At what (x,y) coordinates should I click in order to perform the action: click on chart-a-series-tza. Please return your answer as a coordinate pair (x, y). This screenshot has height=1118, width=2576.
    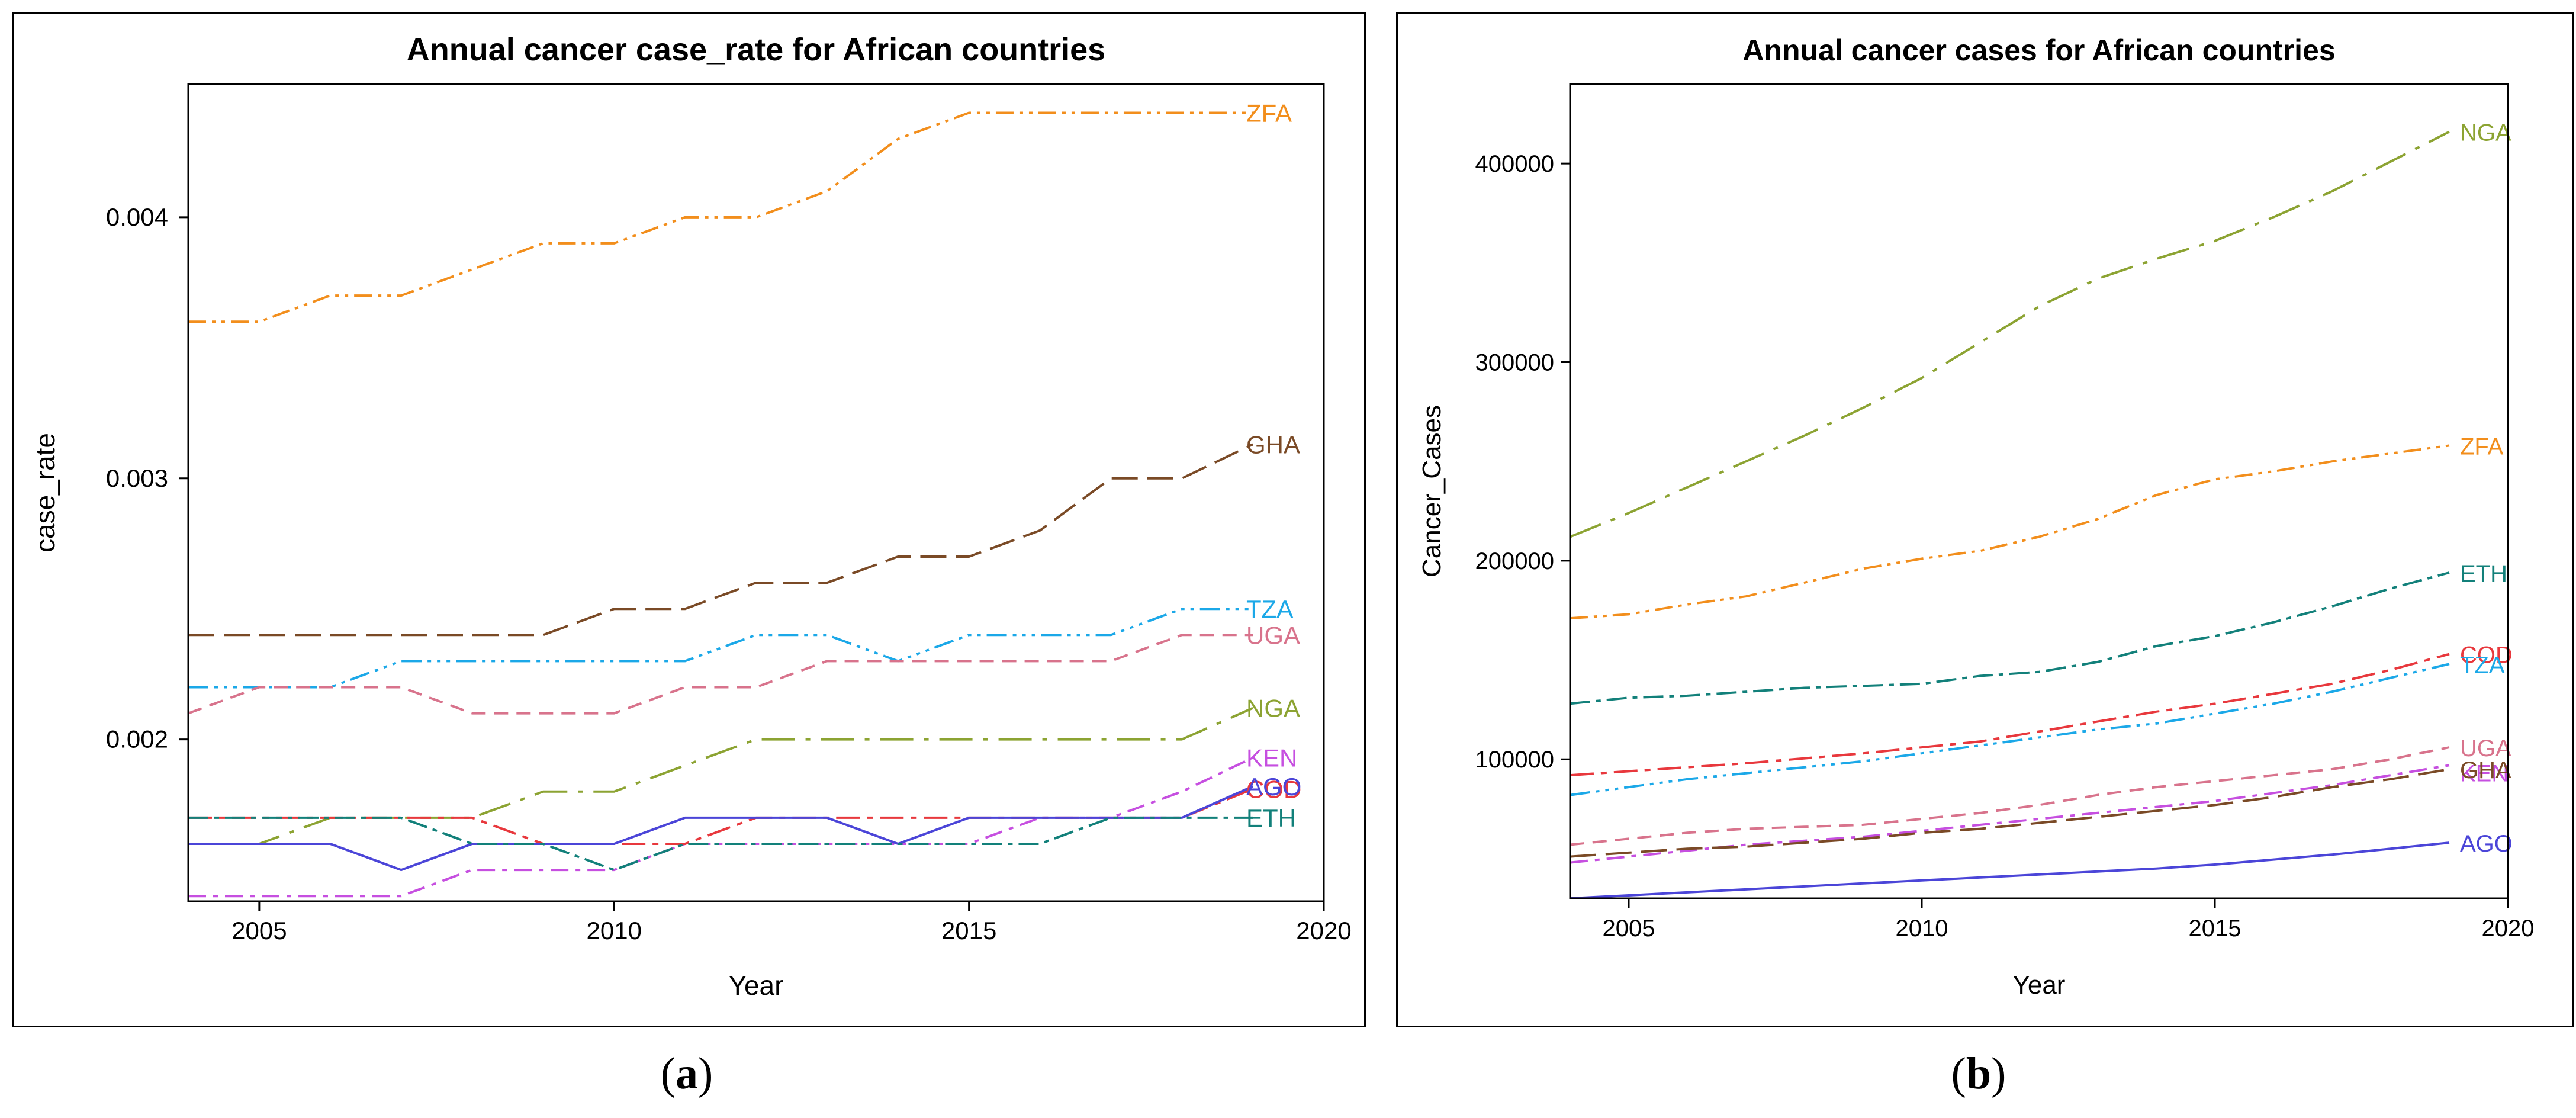
    Looking at the image, I should click on (721, 648).